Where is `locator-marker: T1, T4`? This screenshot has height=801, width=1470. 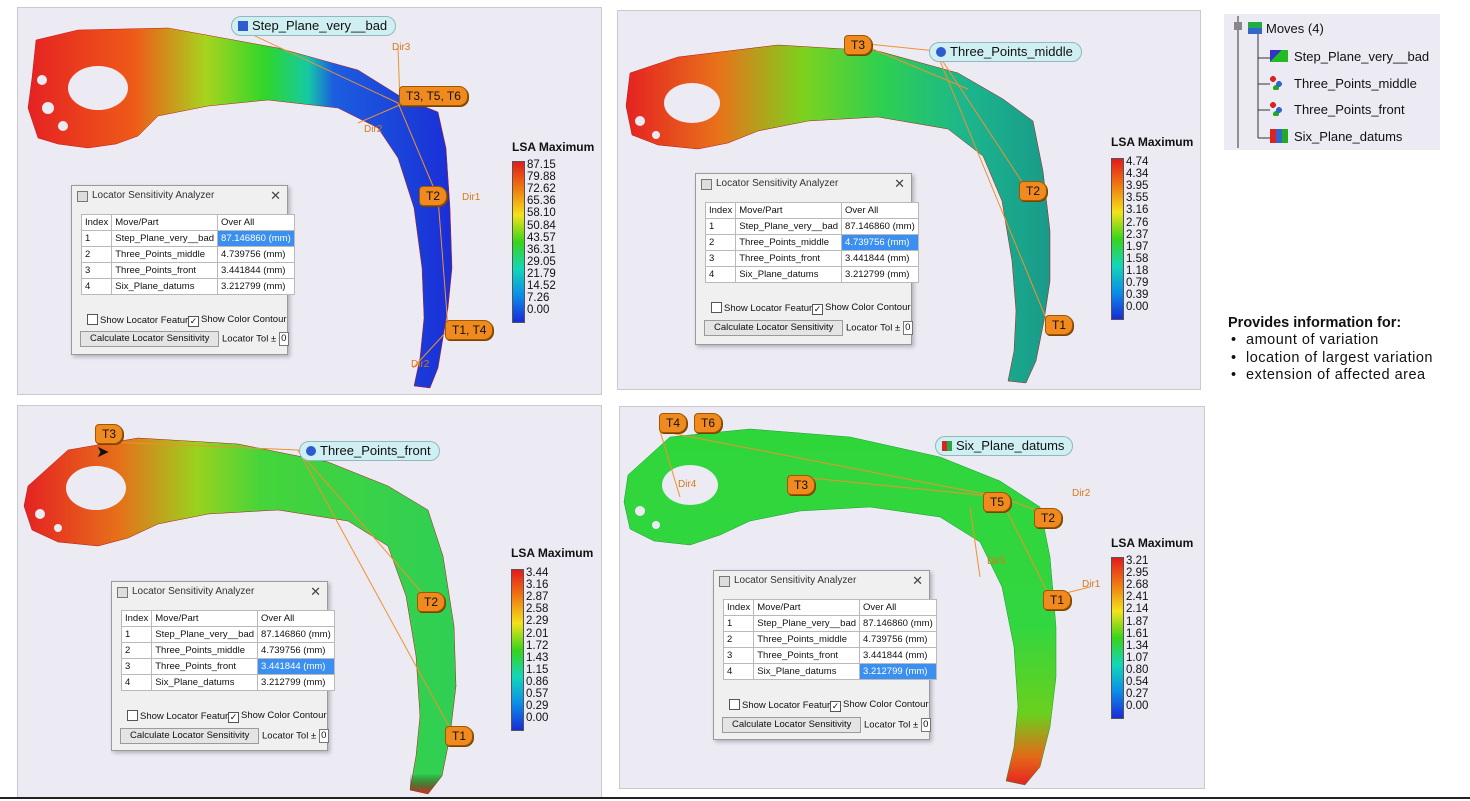
locator-marker: T1, T4 is located at coordinates (469, 330).